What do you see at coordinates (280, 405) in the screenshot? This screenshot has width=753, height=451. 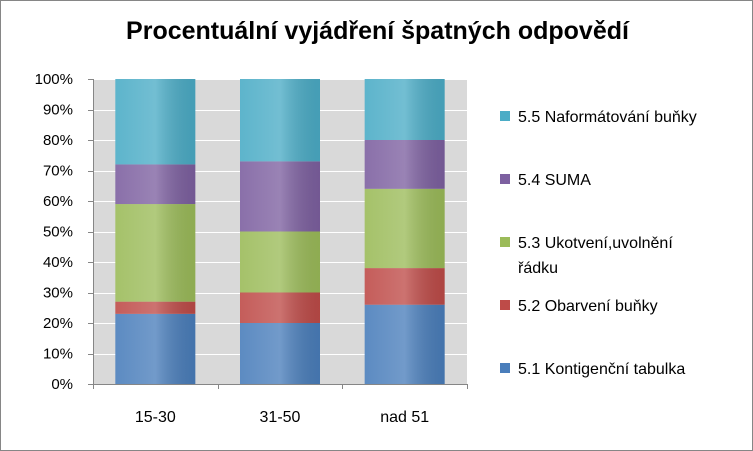 I see `x-axis: 15-30 31-50 nad 51` at bounding box center [280, 405].